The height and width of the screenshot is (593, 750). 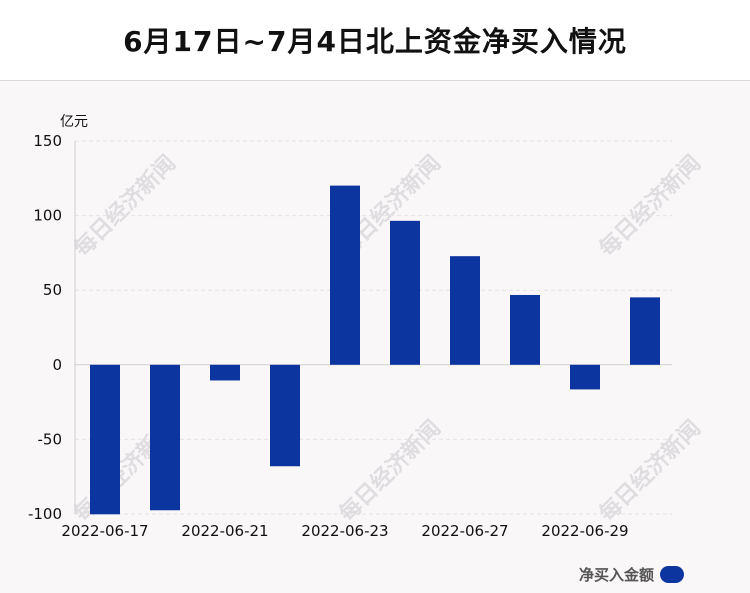 I want to click on chart-title: 6月17日~7月4日北上资金净买入情况, so click(x=375, y=41).